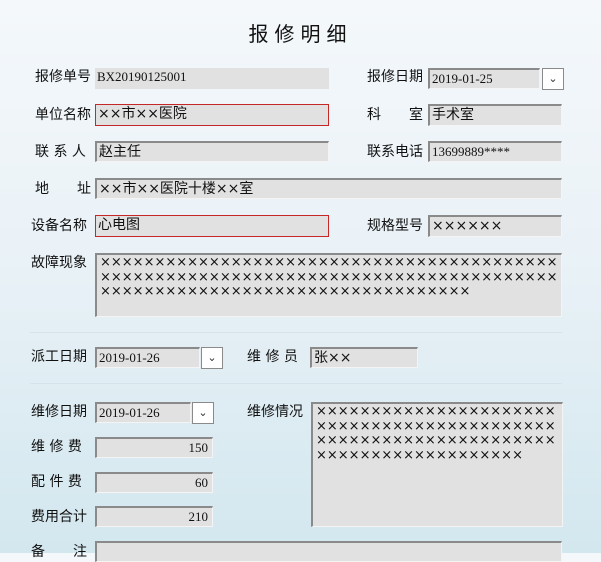 The width and height of the screenshot is (601, 562). I want to click on contact-label: 联 系 人, so click(60, 152).